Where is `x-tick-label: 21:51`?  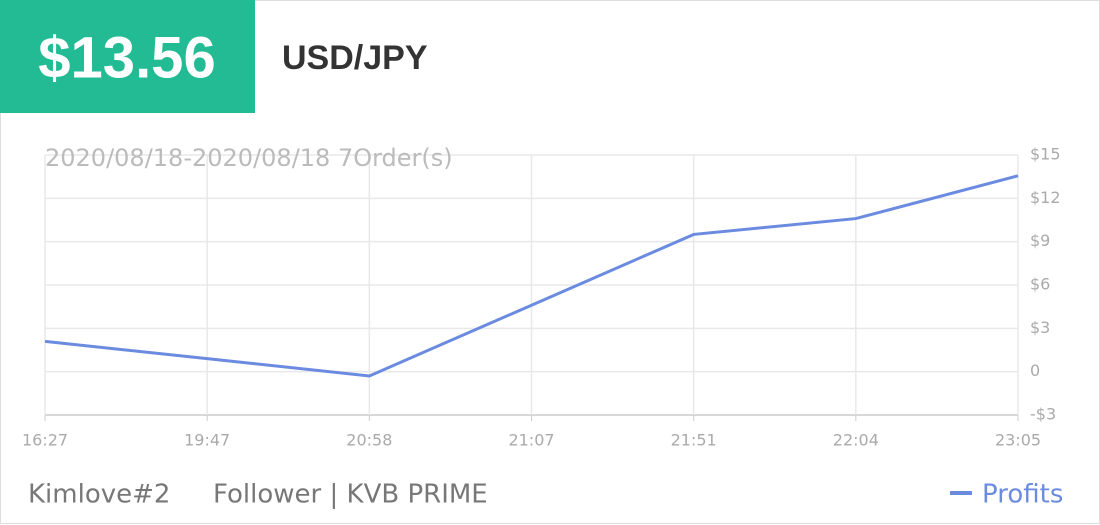
x-tick-label: 21:51 is located at coordinates (694, 440).